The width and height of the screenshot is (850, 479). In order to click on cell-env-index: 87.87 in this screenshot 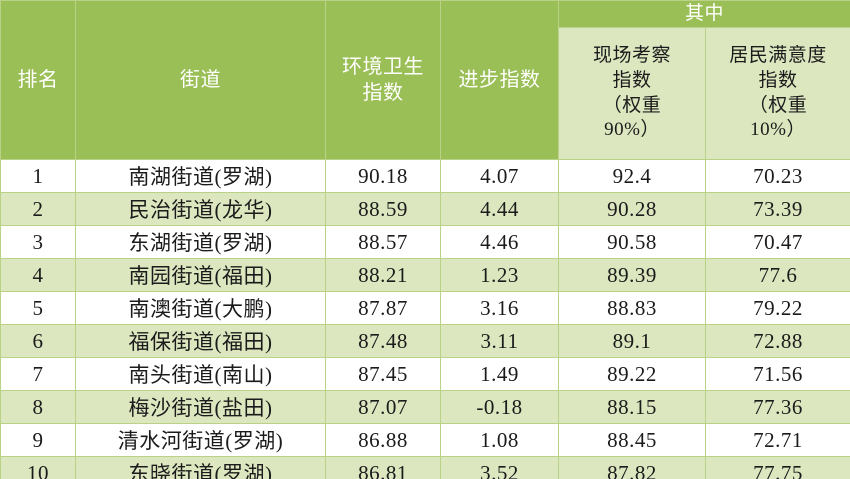, I will do `click(383, 308)`.